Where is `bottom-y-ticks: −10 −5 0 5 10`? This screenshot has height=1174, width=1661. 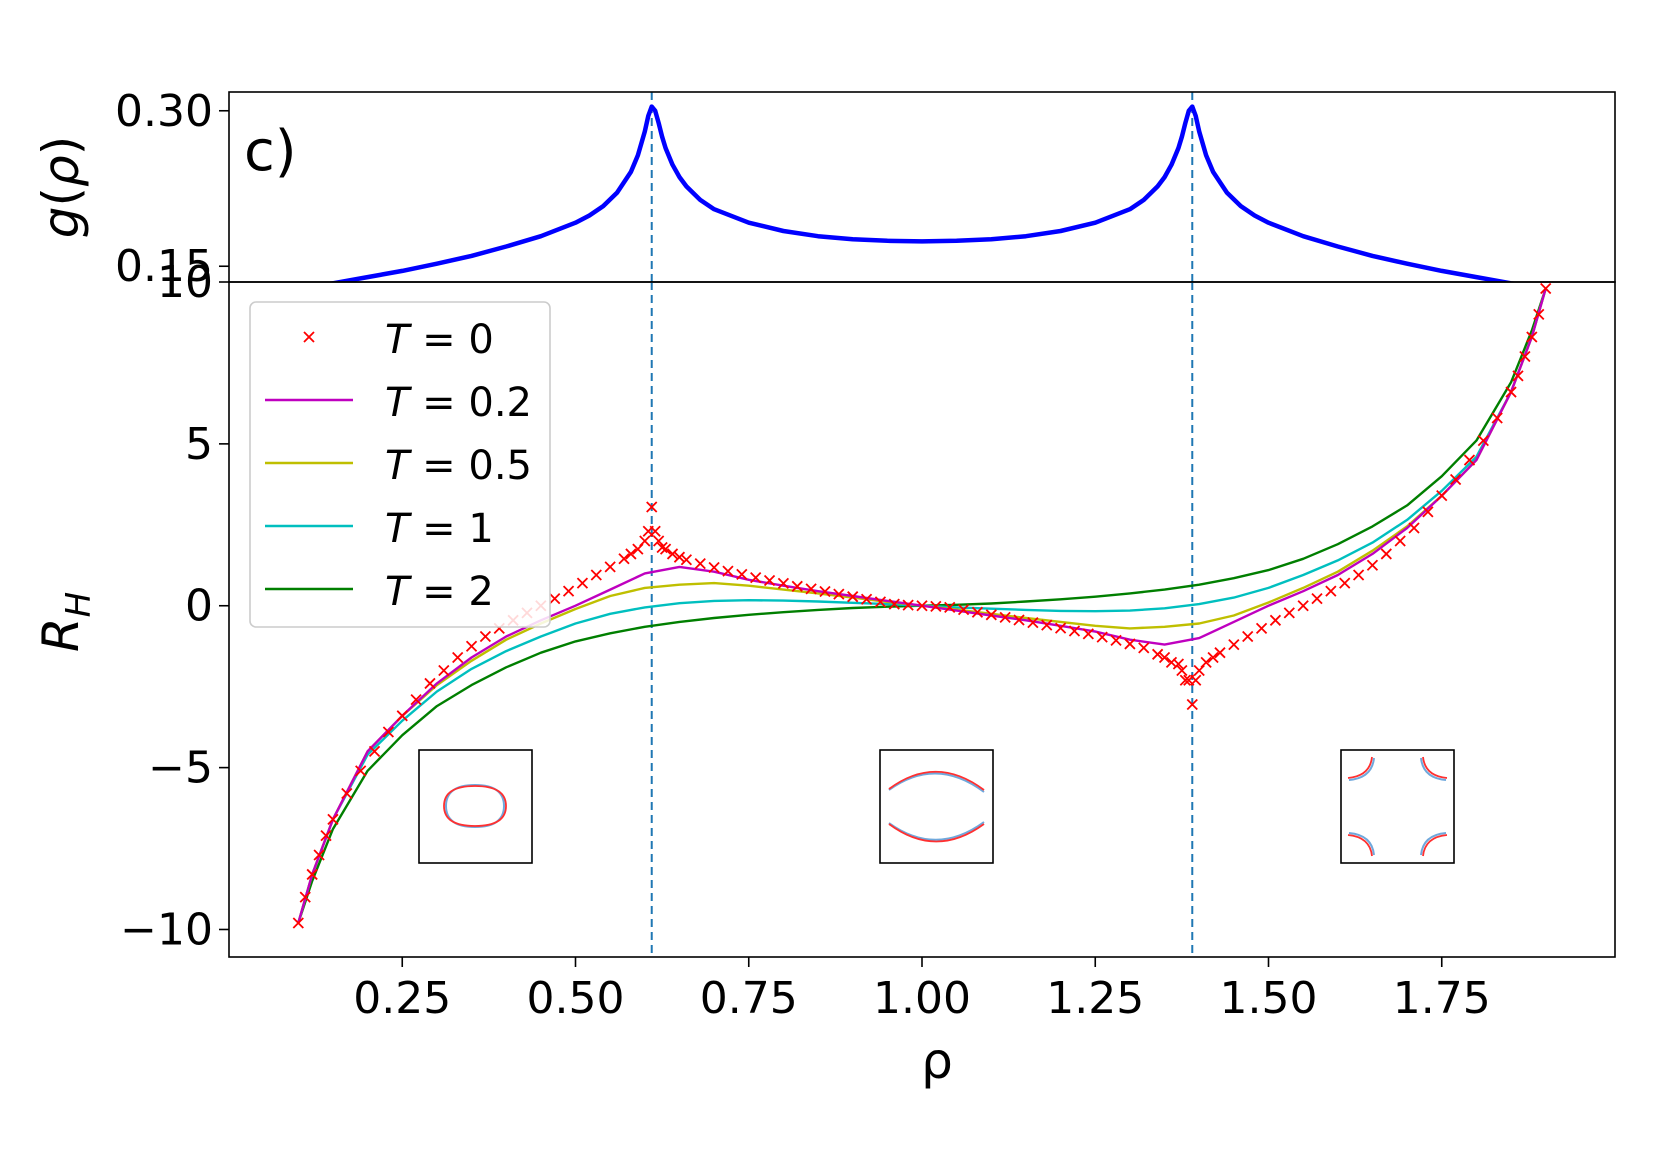
bottom-y-ticks: −10 −5 0 5 10 is located at coordinates (174, 606).